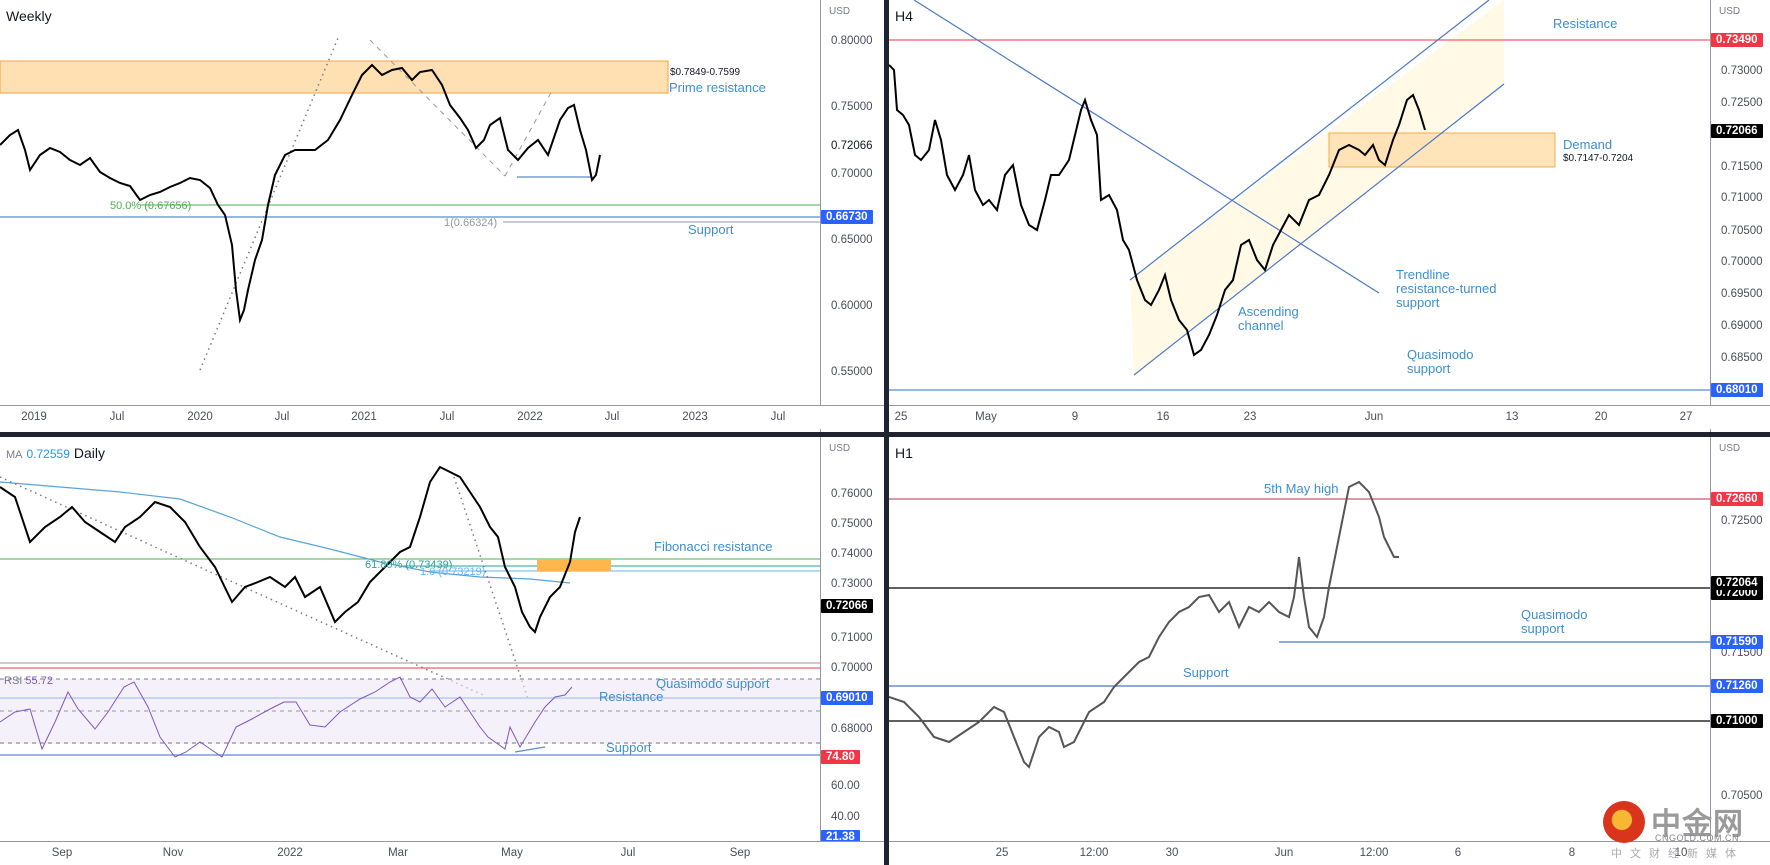 The height and width of the screenshot is (865, 1770). Describe the element at coordinates (453, 572) in the screenshot. I see `daily-fib-1-label: 1.0 (0.73219)` at that location.